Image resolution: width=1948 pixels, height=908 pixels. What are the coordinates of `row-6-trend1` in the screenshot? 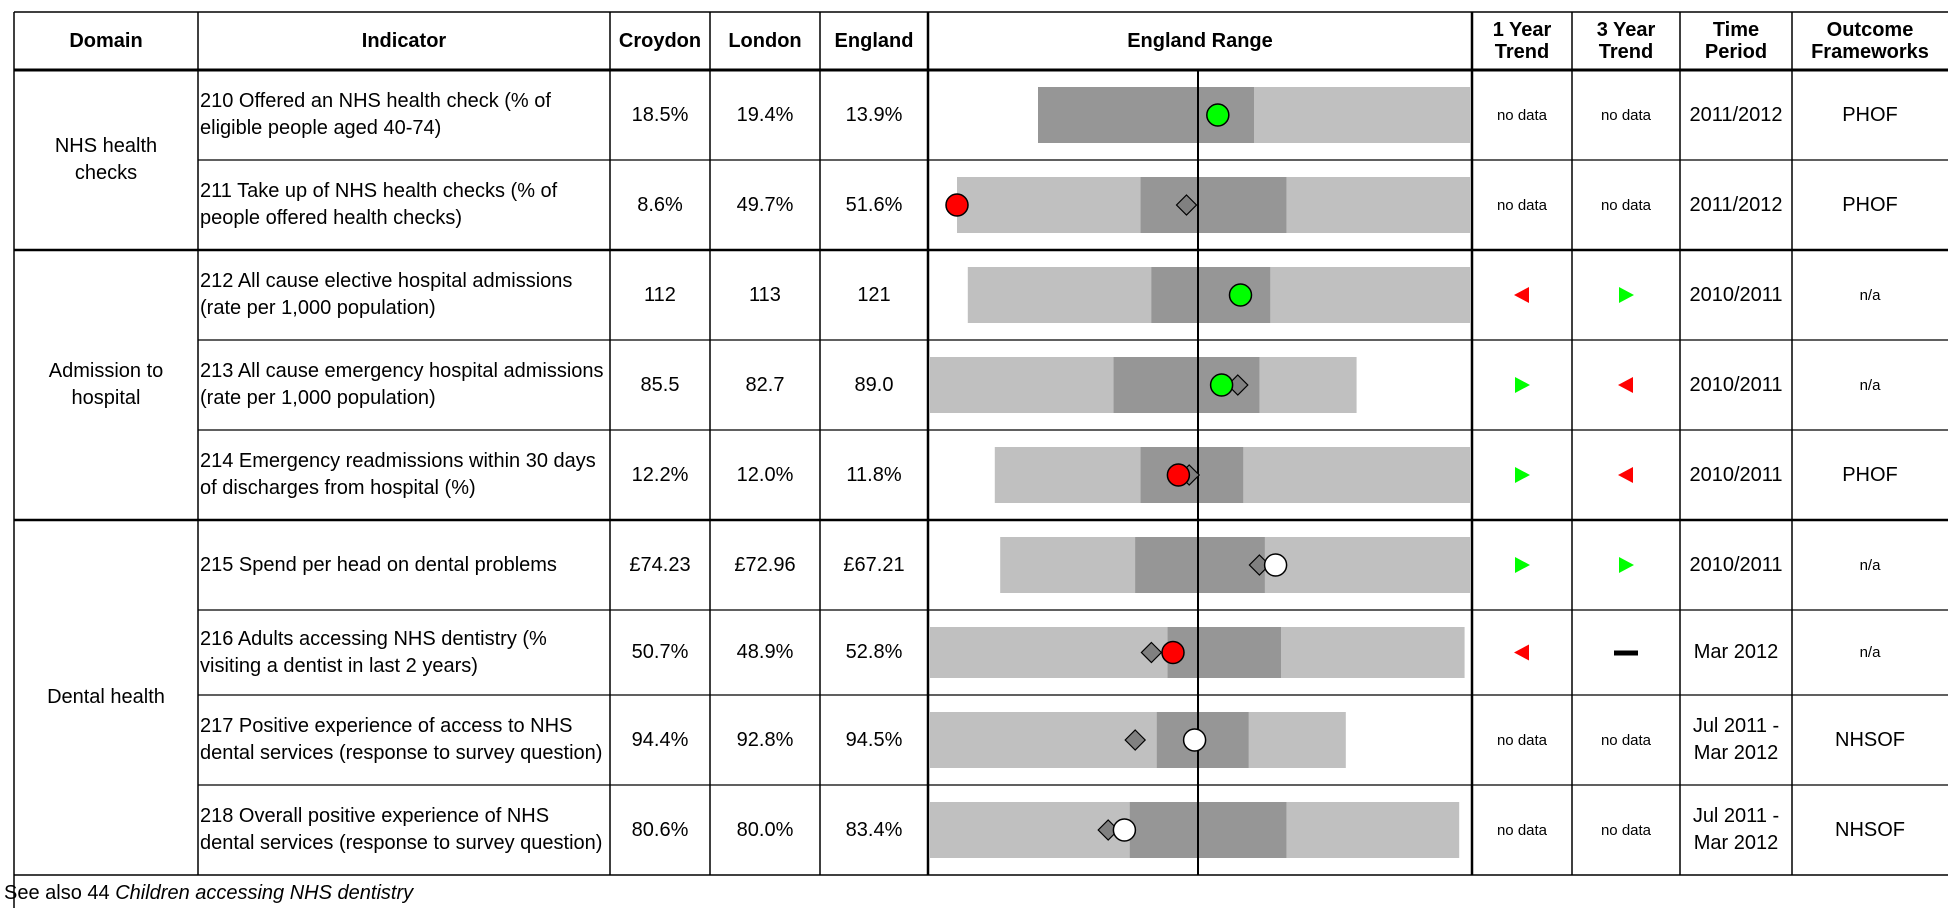 It's located at (1522, 652).